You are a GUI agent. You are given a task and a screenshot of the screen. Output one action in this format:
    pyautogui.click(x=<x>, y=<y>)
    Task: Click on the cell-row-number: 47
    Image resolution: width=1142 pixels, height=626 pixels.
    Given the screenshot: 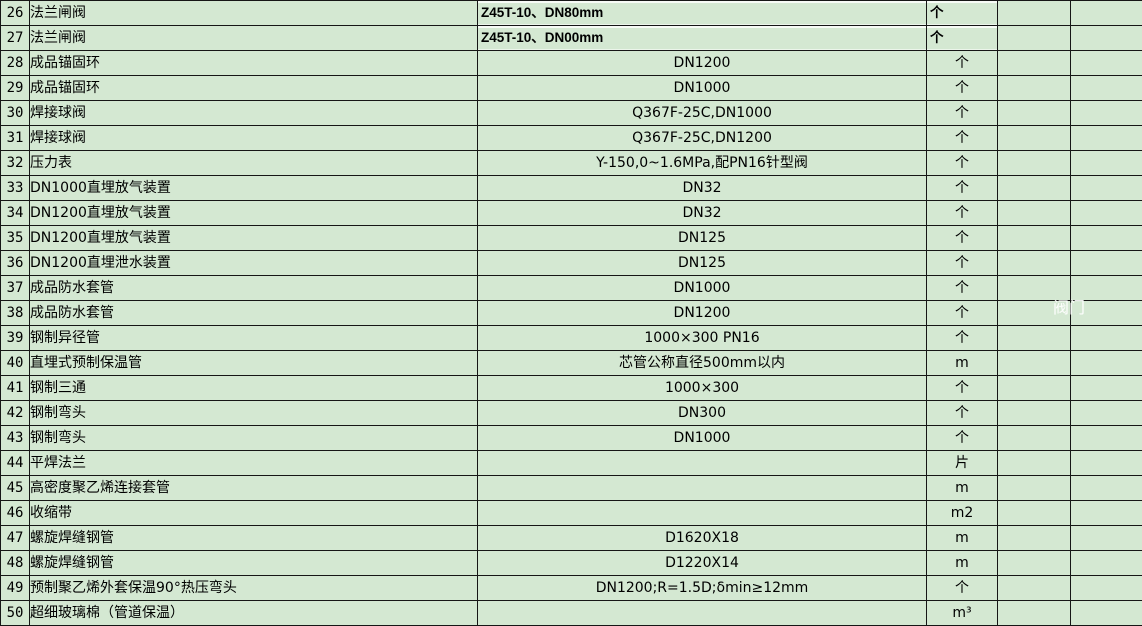 What is the action you would take?
    pyautogui.click(x=15, y=538)
    